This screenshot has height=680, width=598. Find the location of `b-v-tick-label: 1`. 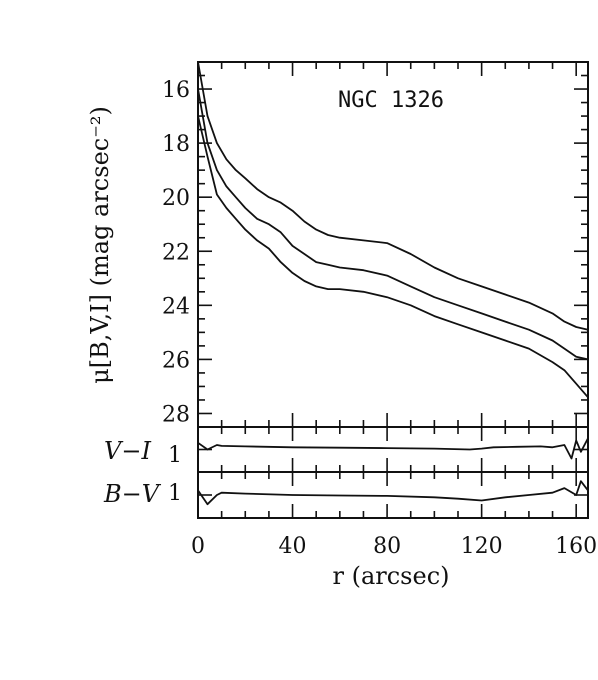

b-v-tick-label: 1 is located at coordinates (175, 493).